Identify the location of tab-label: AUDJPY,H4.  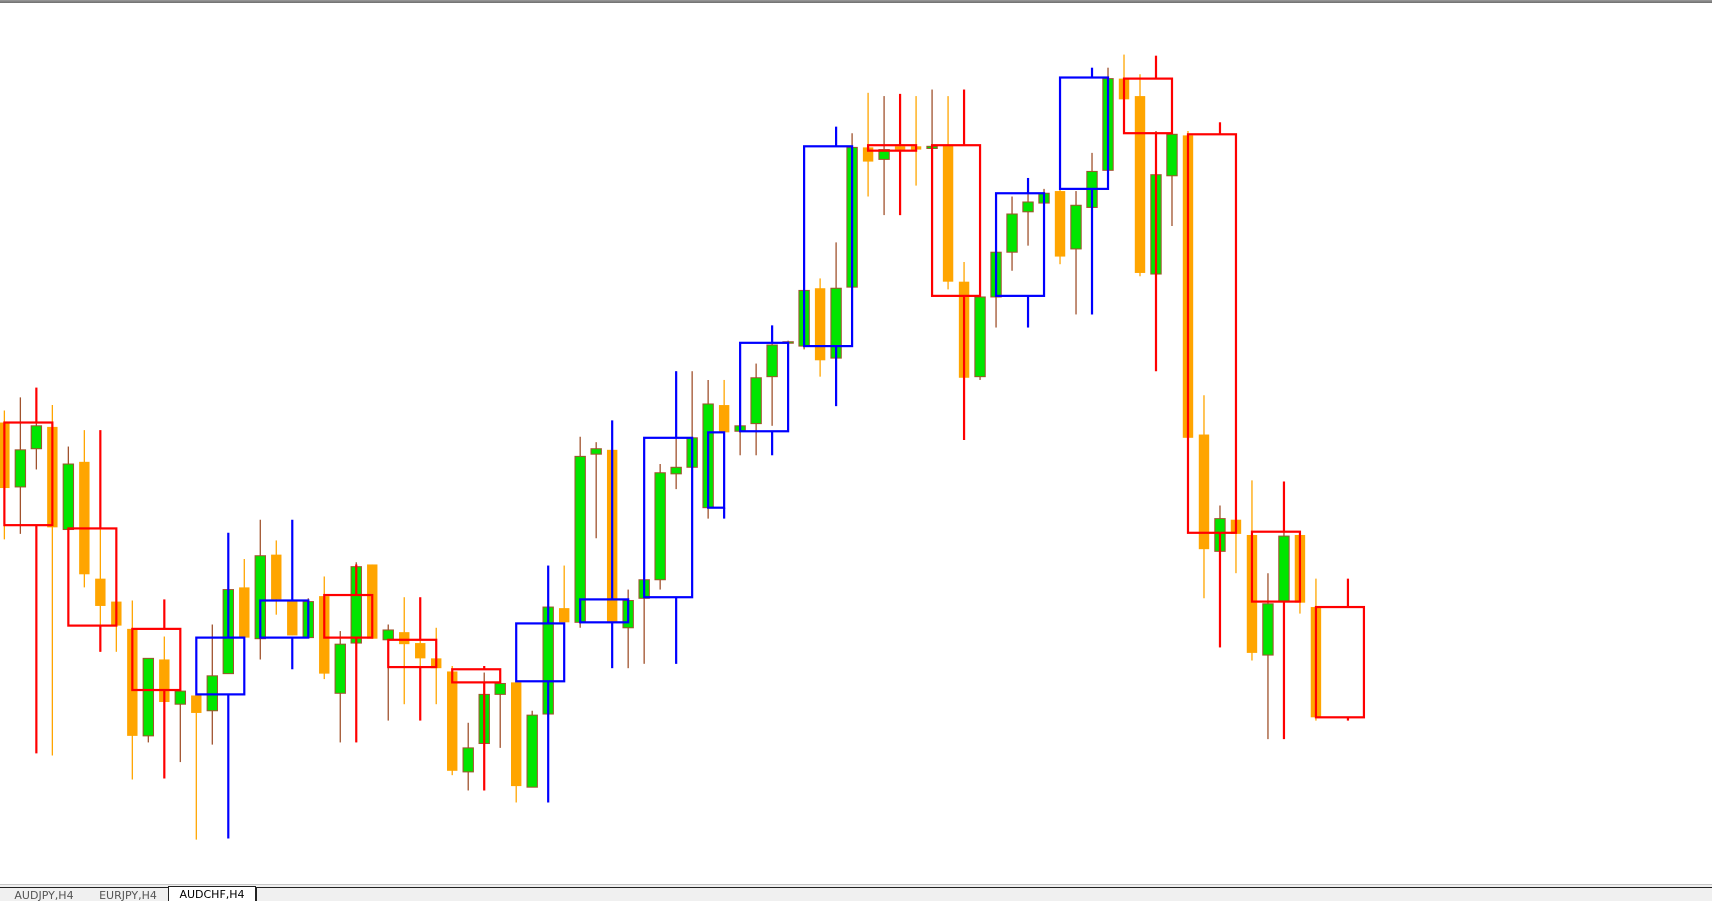
(44, 895).